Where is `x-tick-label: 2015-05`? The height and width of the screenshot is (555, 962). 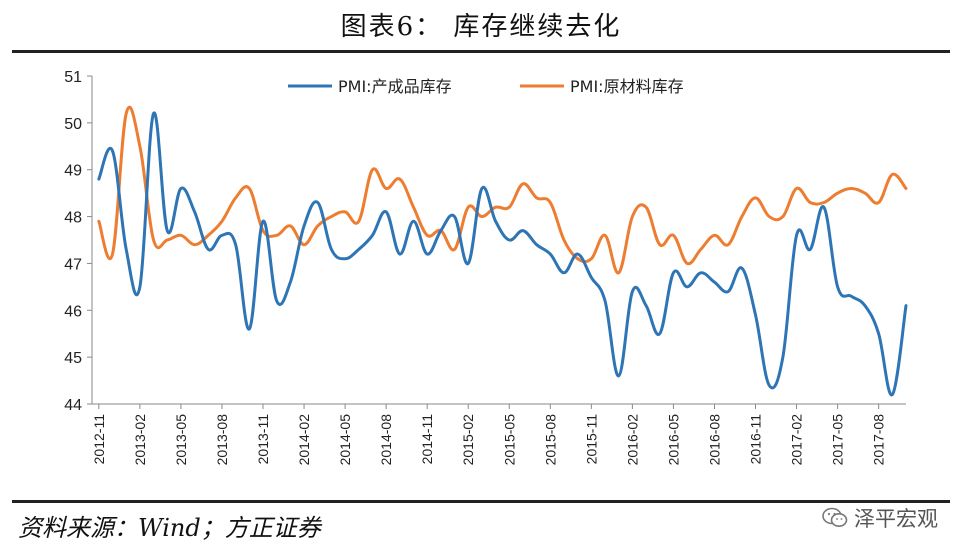 x-tick-label: 2015-05 is located at coordinates (509, 440).